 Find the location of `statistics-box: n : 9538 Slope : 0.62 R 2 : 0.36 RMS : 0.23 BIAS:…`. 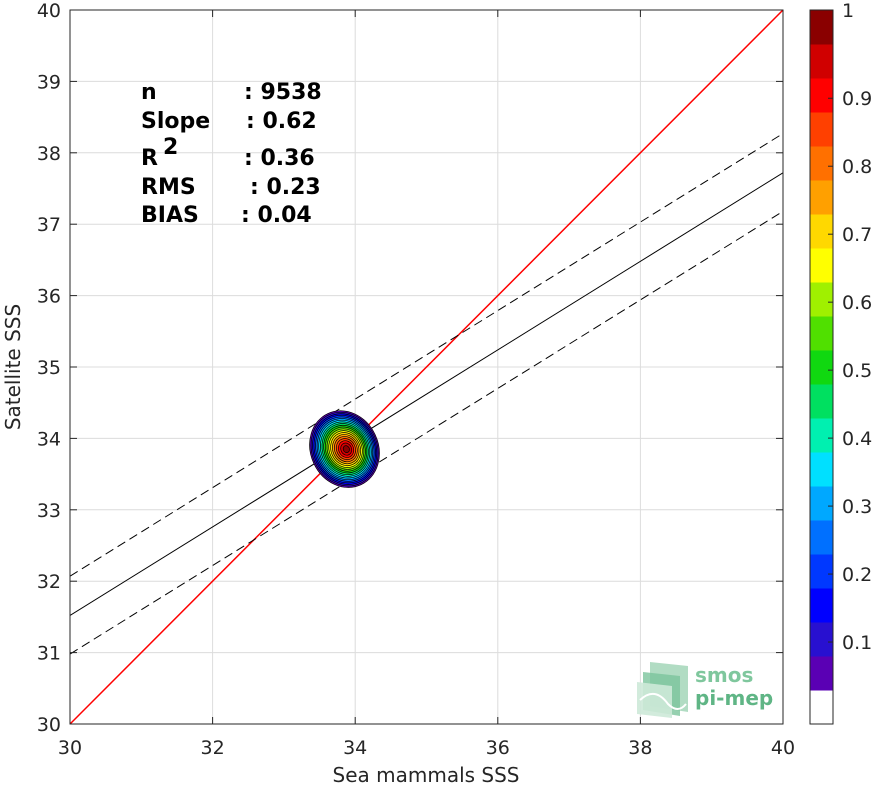

statistics-box: n : 9538 Slope : 0.62 R 2 : 0.36 RMS : 0.23 BIAS:… is located at coordinates (231, 154).